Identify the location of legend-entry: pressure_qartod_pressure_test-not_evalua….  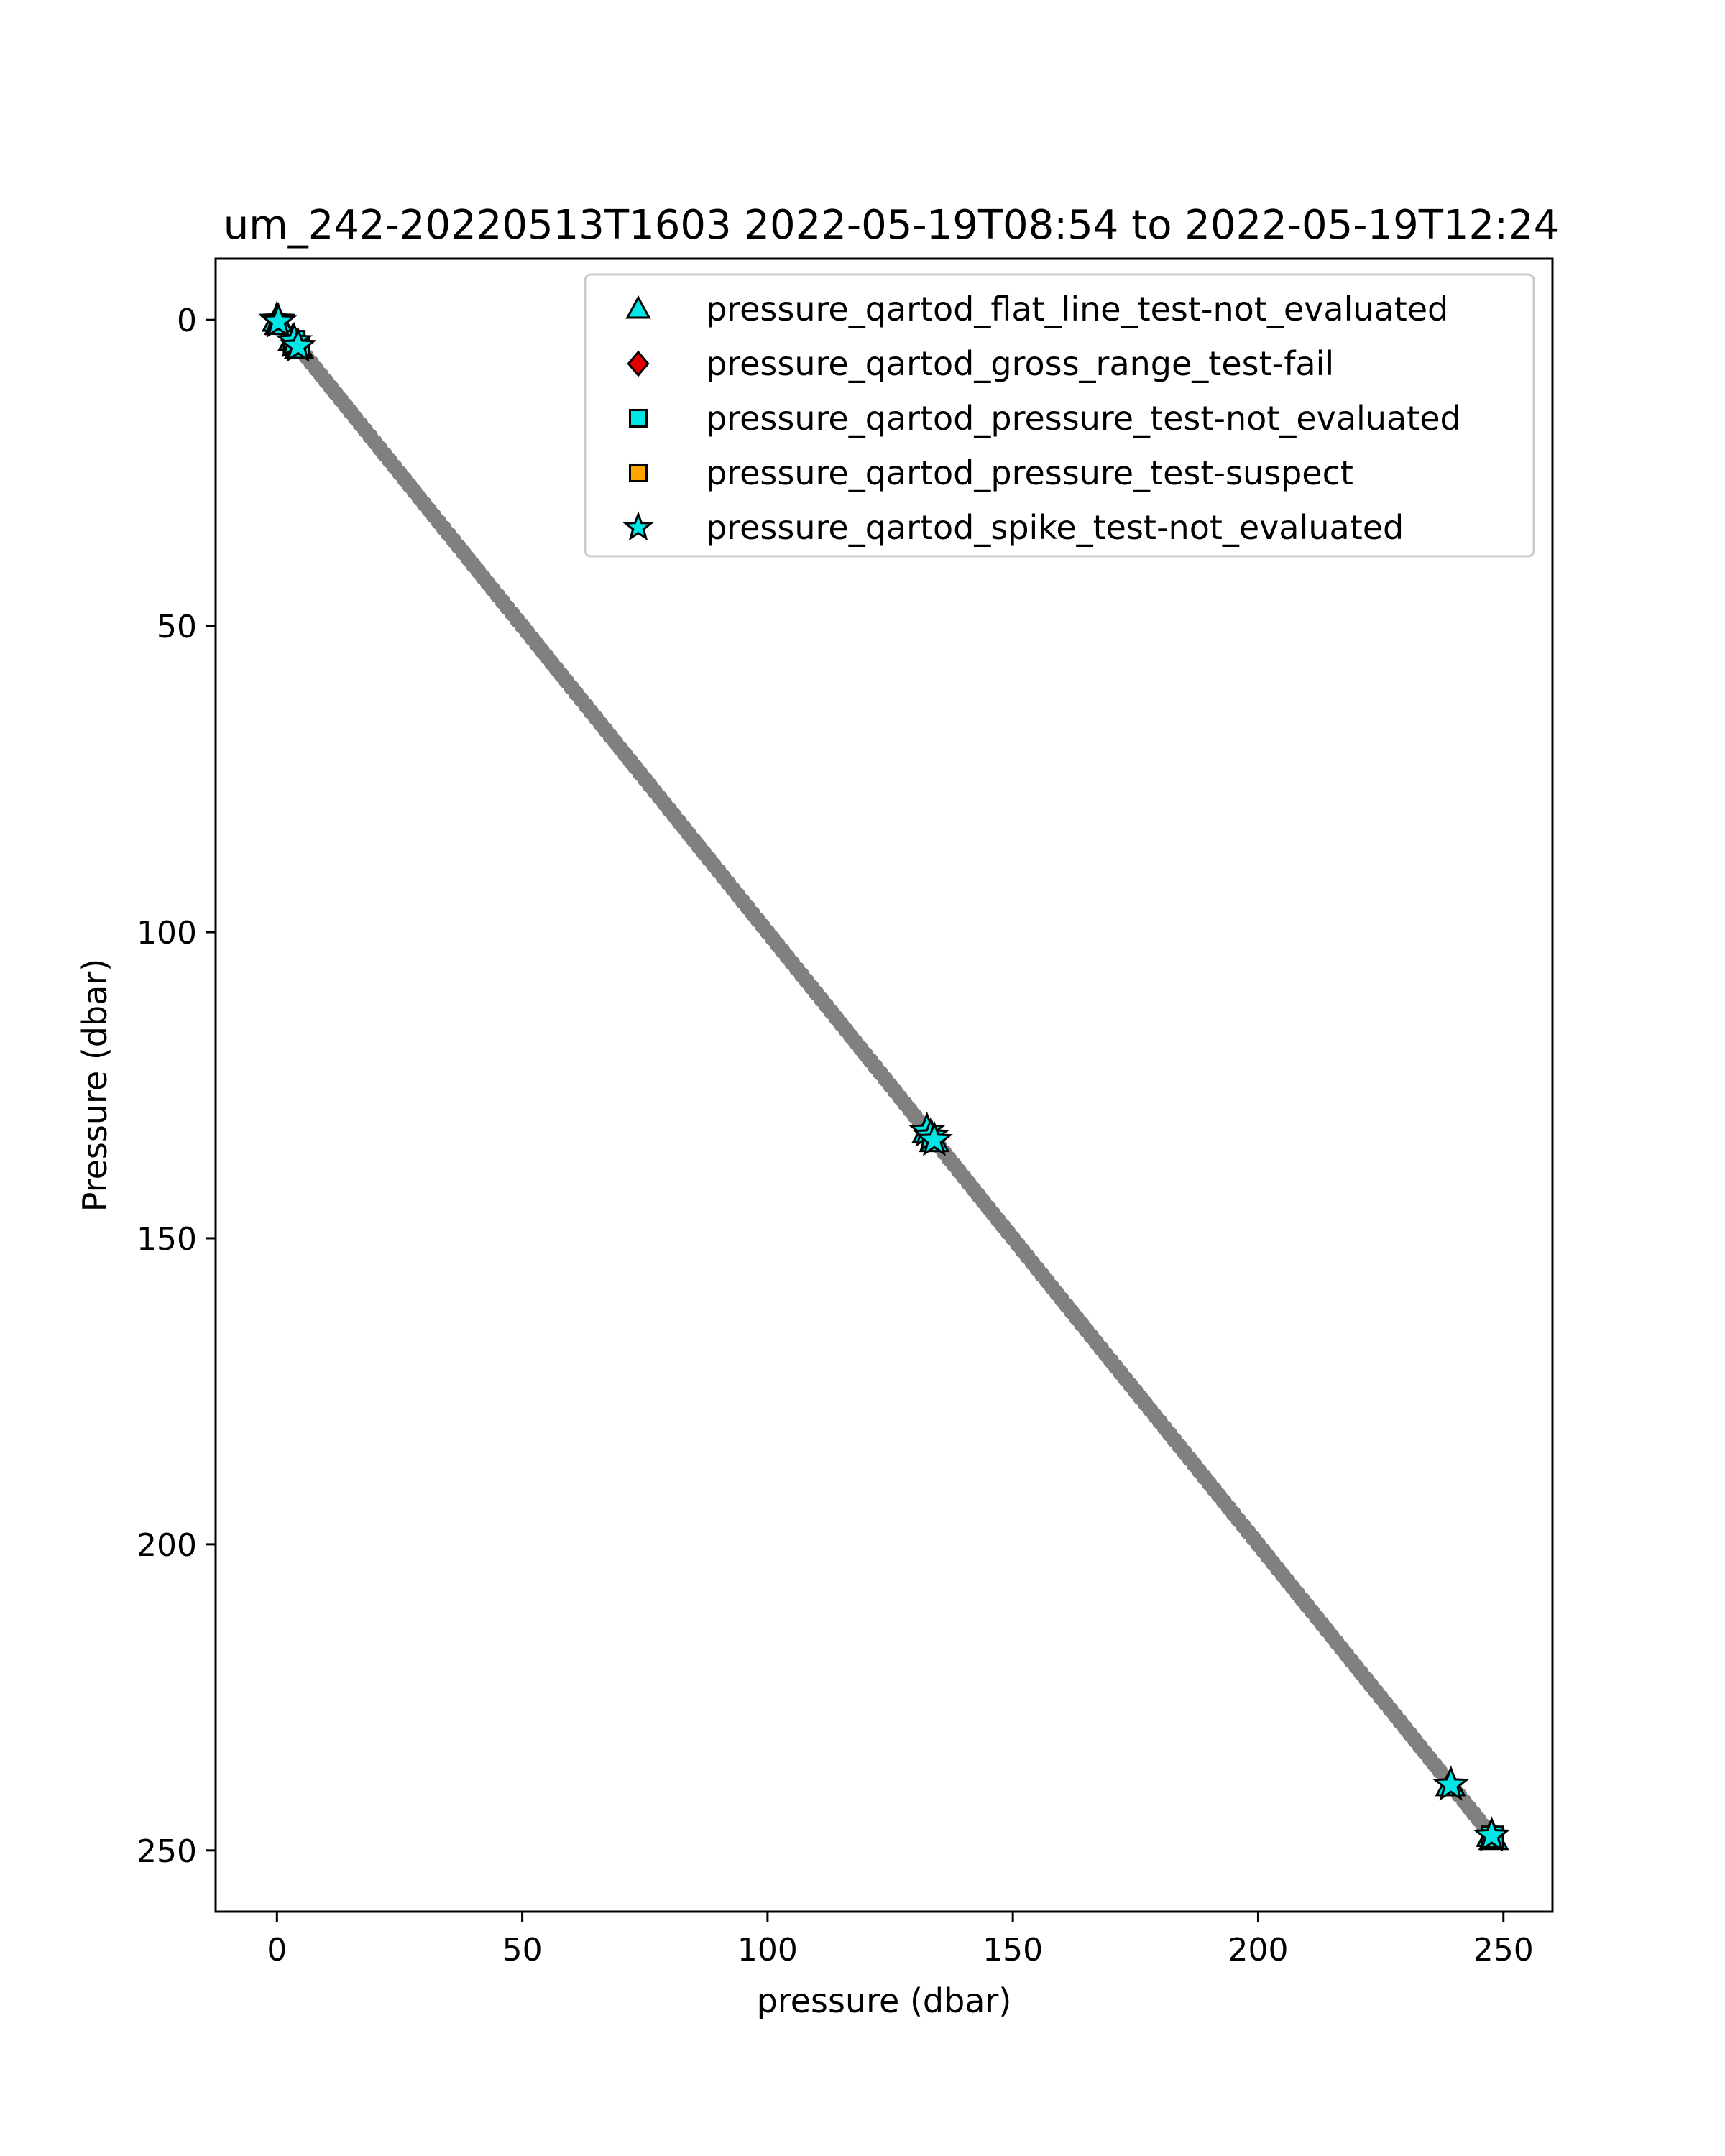
(1044, 419).